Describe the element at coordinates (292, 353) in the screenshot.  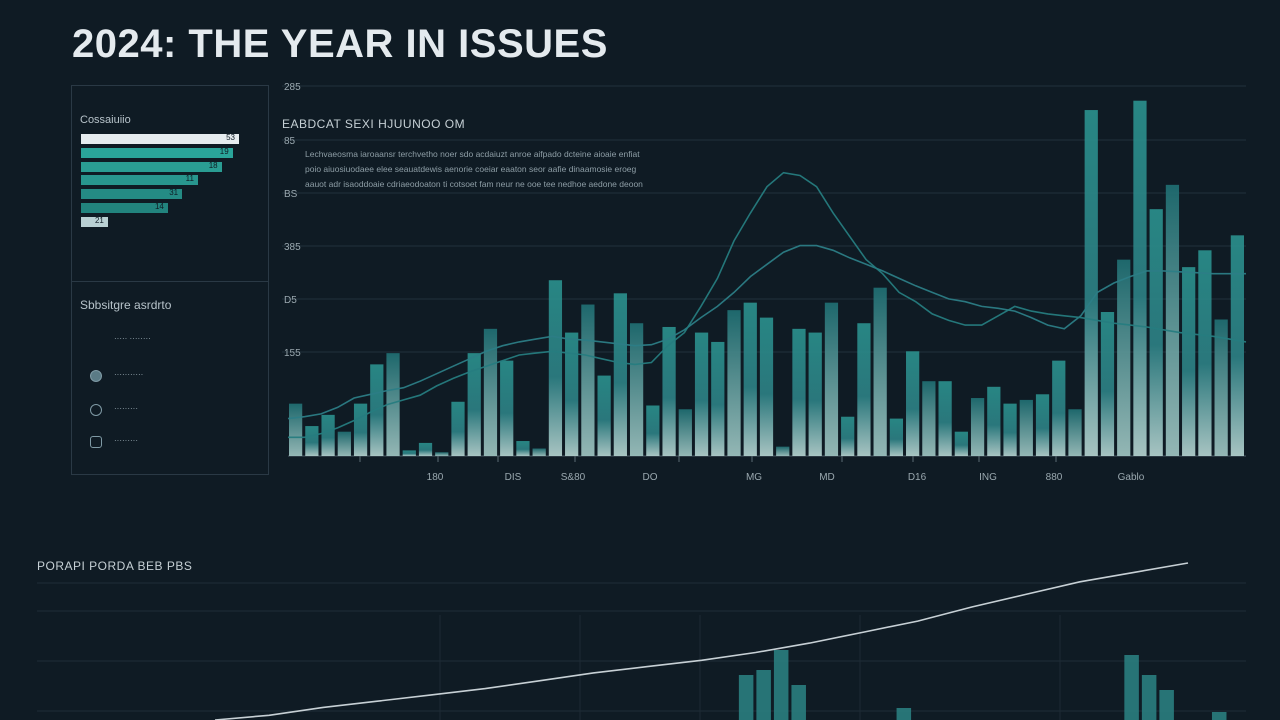
I see `y-tick-label: 155` at that location.